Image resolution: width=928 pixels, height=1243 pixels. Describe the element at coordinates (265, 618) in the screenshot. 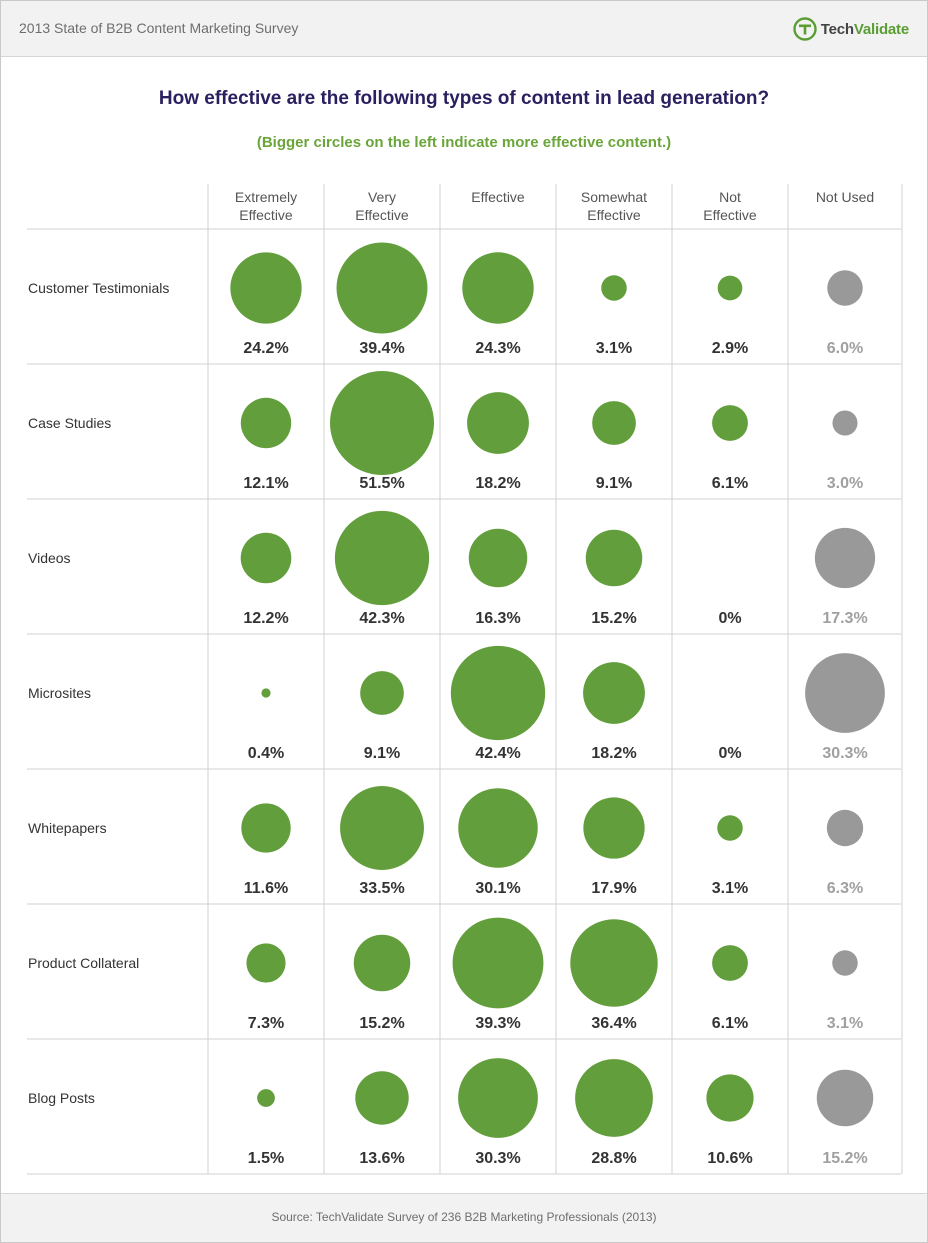

I see `value-label: 12.2%` at that location.